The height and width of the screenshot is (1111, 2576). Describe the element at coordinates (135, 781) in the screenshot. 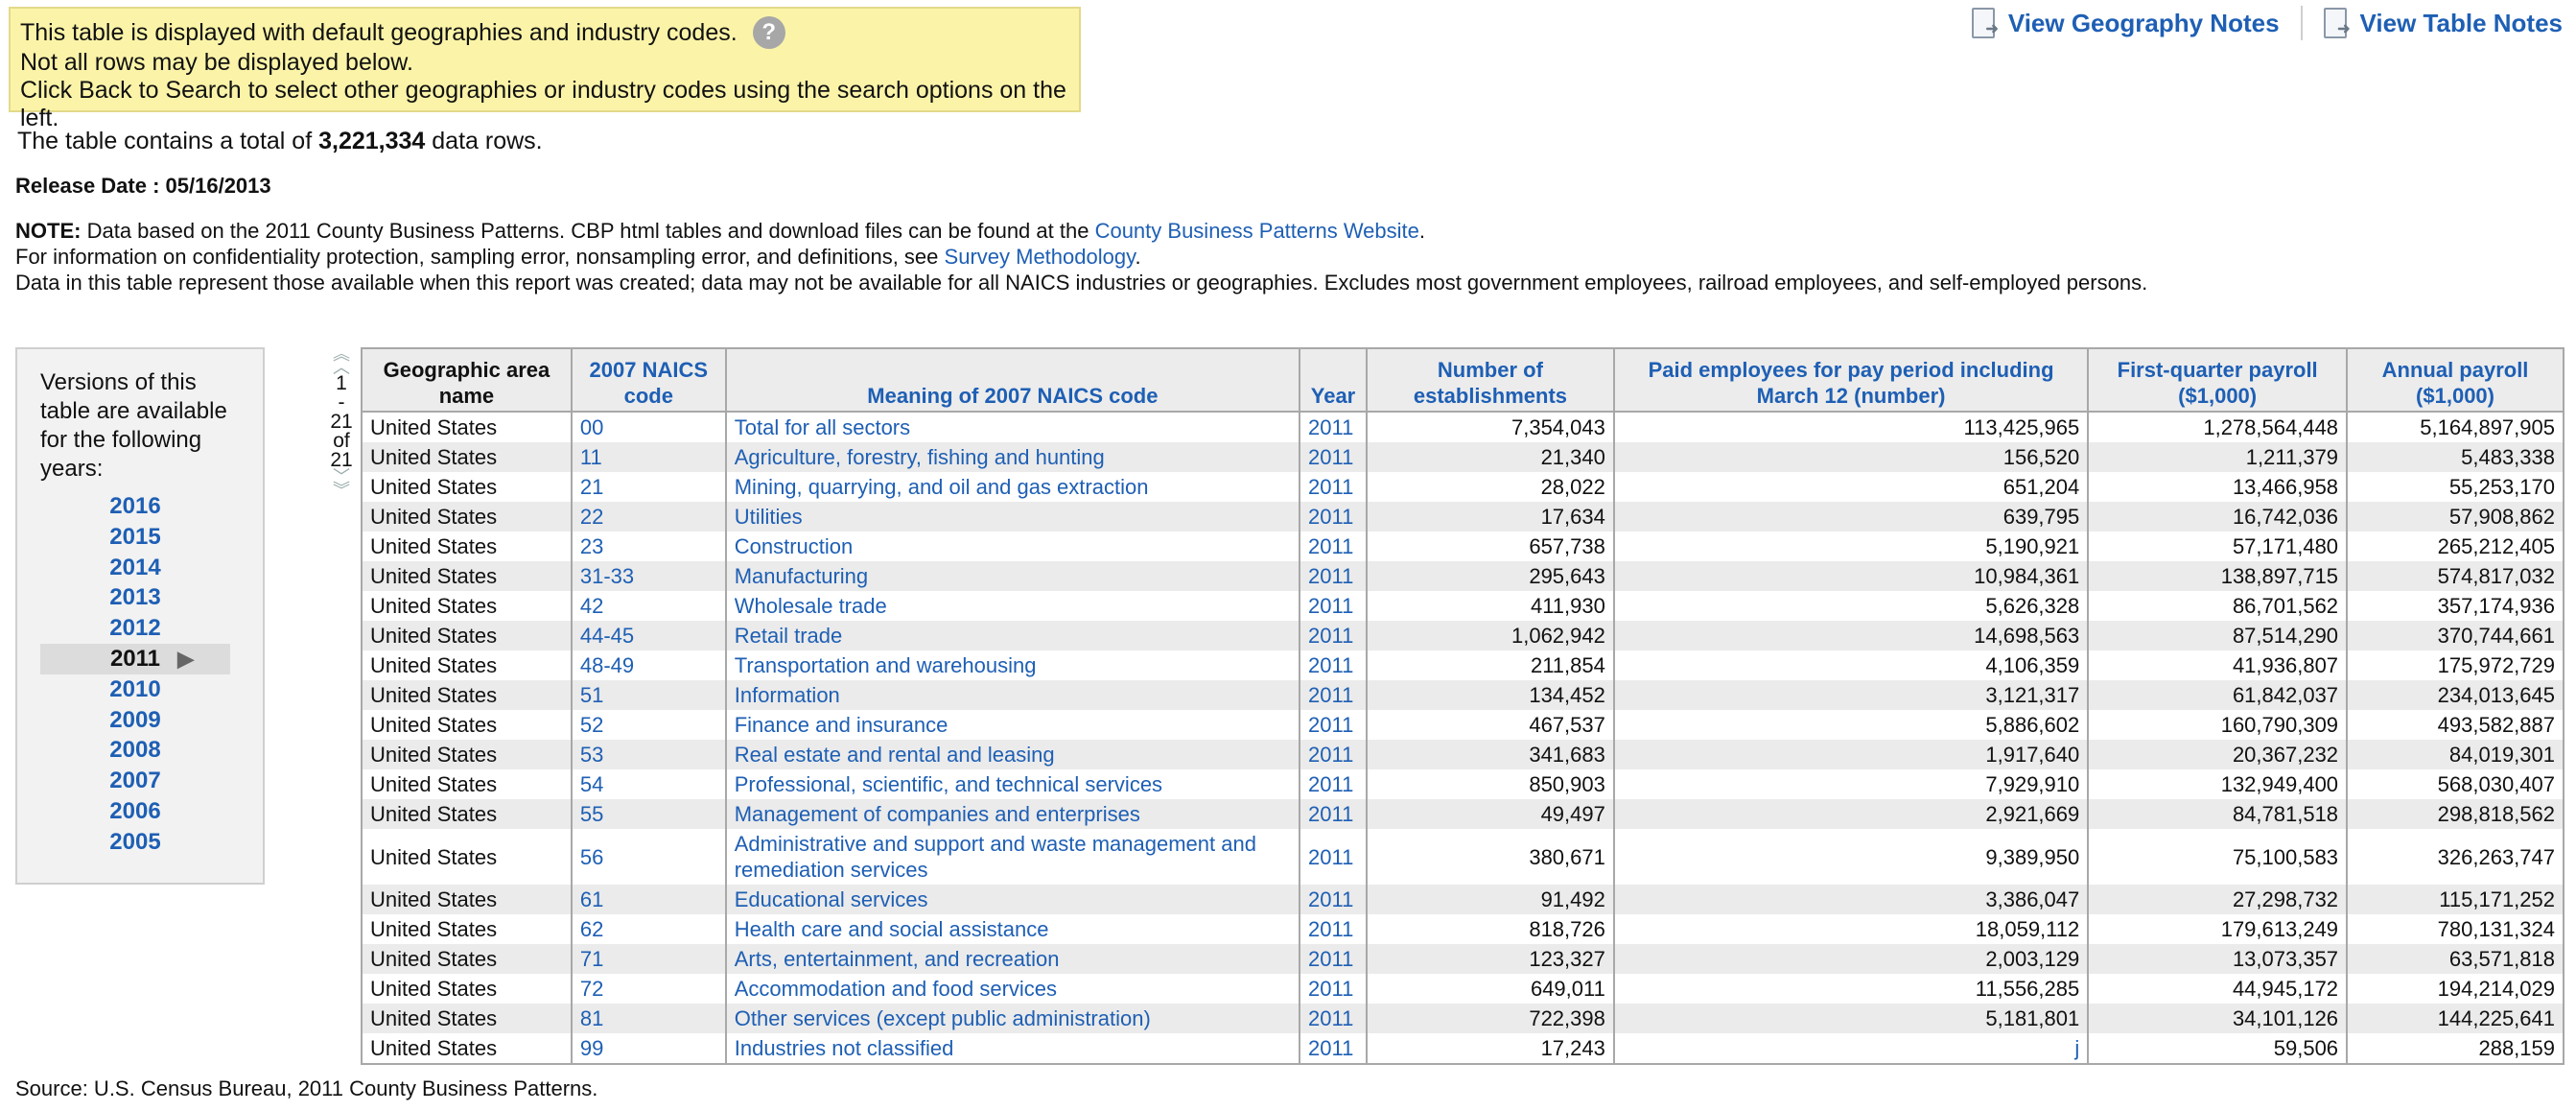

I see `year-link-2007: 2007` at that location.